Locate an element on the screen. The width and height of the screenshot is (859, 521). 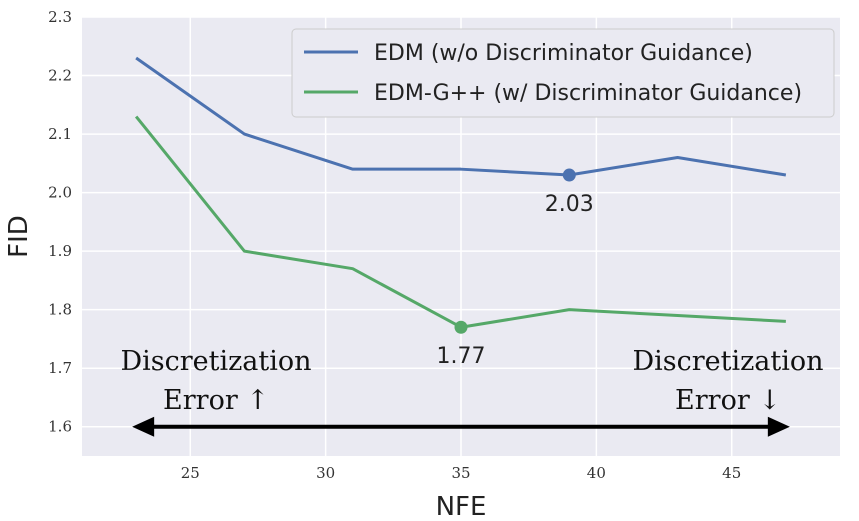
annotation-left-line2: Error ↑ is located at coordinates (216, 400).